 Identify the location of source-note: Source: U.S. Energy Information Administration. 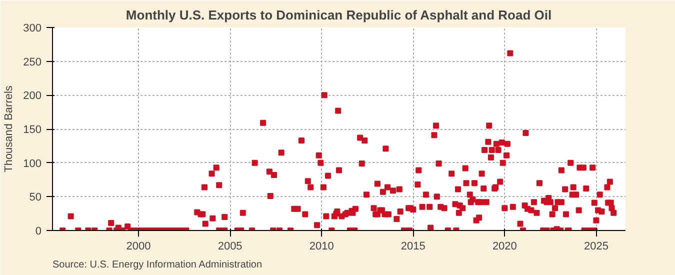
(157, 265).